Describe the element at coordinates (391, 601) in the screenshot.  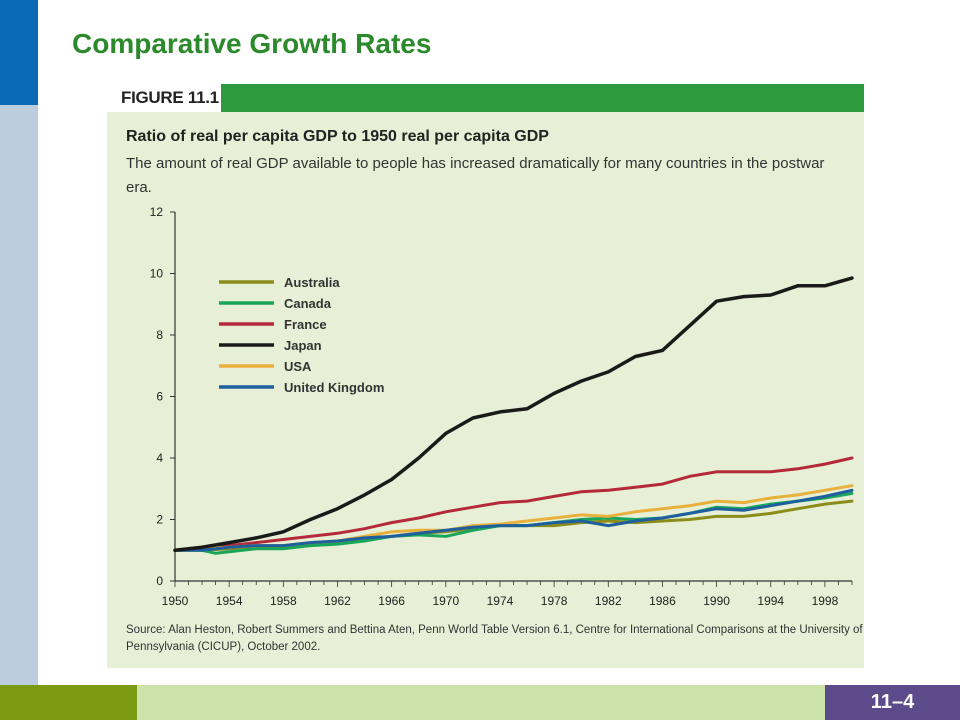
I see `x-tick-label: 1966` at that location.